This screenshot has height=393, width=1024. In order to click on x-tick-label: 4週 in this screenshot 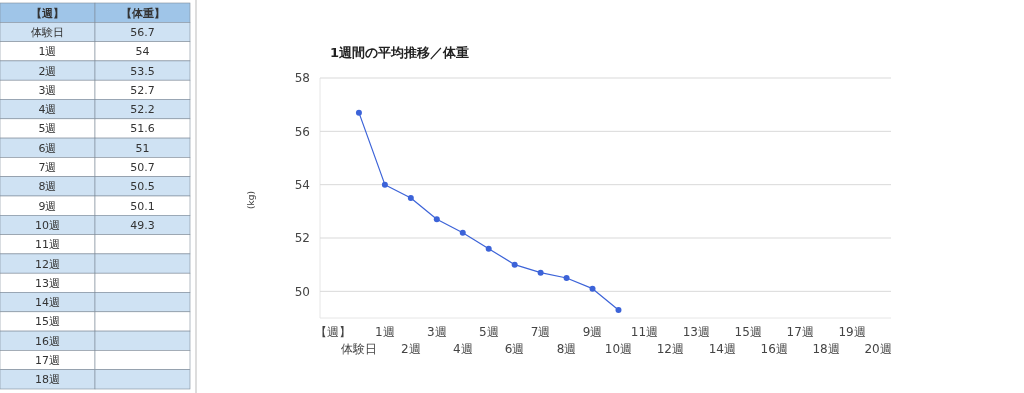, I will do `click(462, 349)`.